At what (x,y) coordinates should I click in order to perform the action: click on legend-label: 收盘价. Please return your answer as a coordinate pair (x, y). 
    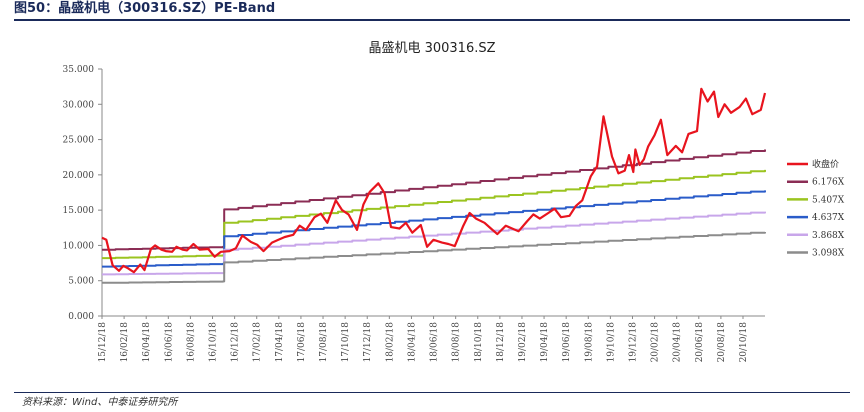
    Looking at the image, I should click on (825, 164).